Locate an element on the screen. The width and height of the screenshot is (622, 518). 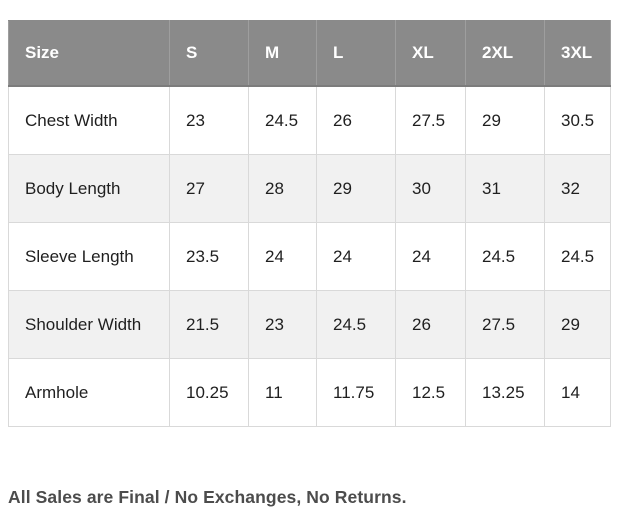
row-label: Body Length is located at coordinates (89, 188).